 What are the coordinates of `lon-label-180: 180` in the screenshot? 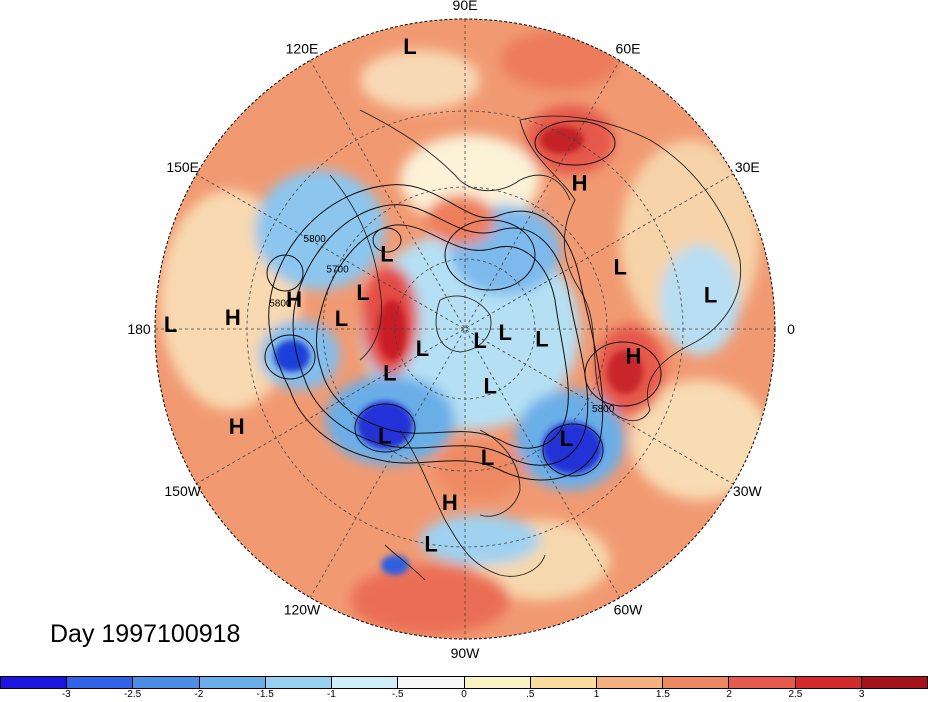 It's located at (139, 329).